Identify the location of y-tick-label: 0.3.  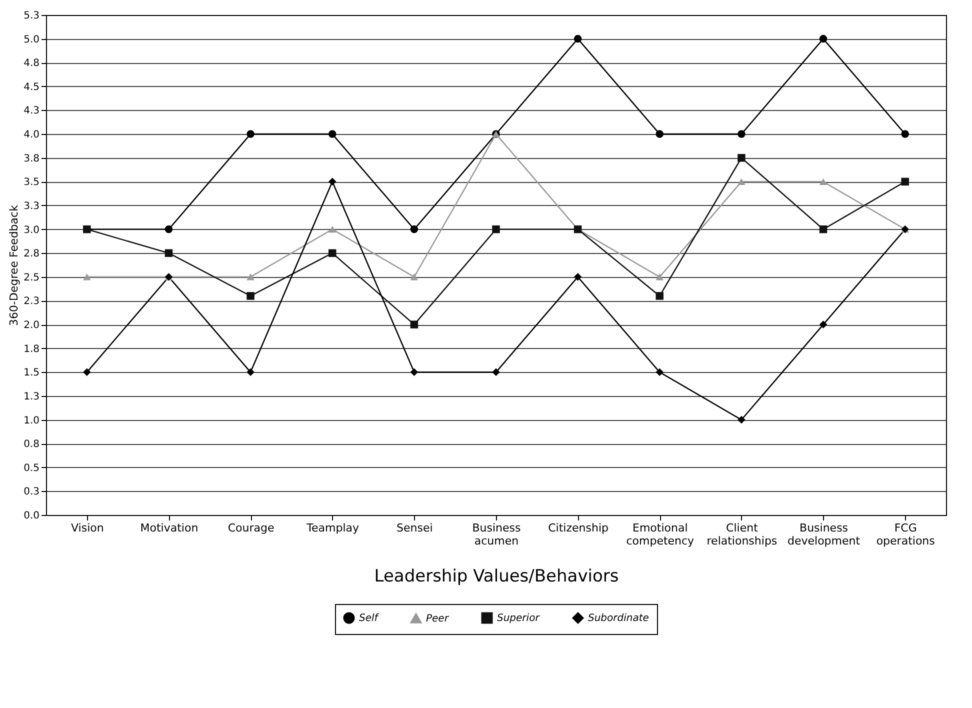
(32, 492).